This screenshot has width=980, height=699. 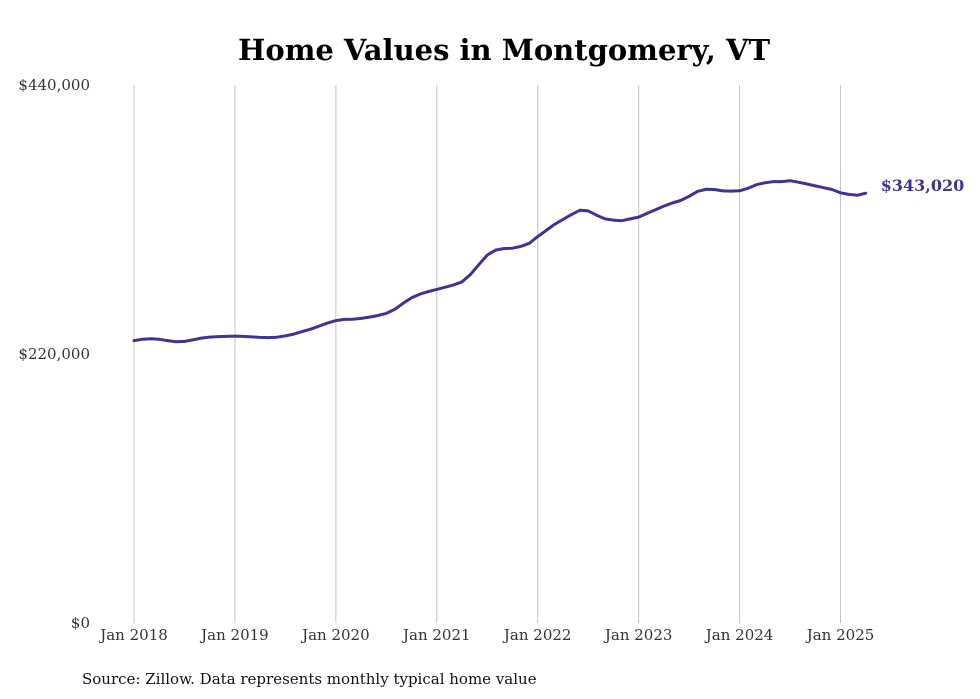 What do you see at coordinates (923, 185) in the screenshot?
I see `end-value-label: $343,020` at bounding box center [923, 185].